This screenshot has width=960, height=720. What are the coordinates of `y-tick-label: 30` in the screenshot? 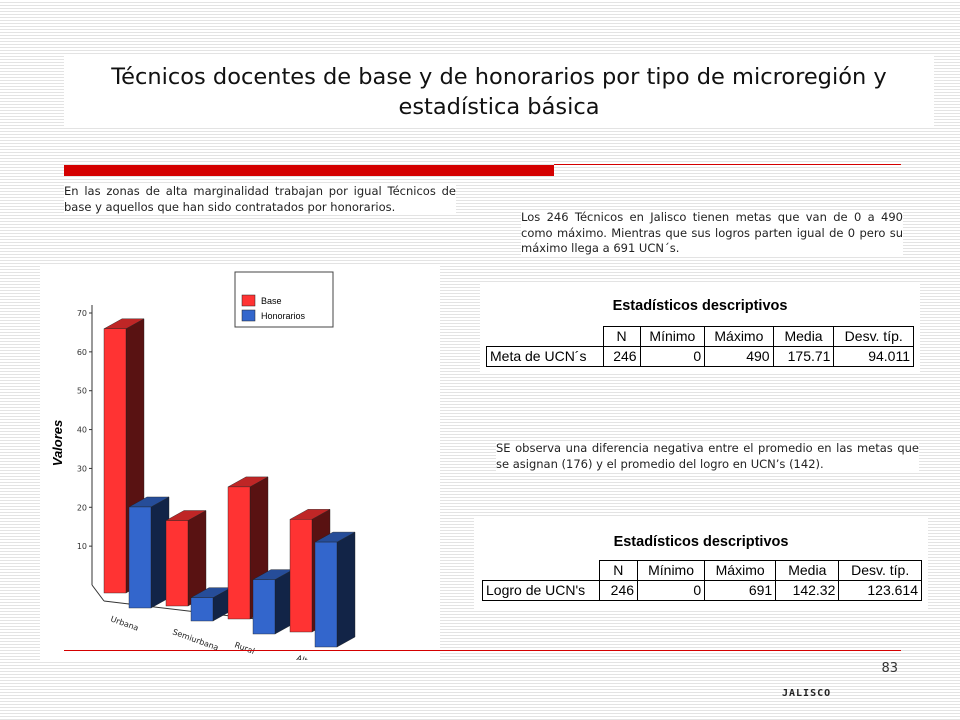 It's located at (82, 468).